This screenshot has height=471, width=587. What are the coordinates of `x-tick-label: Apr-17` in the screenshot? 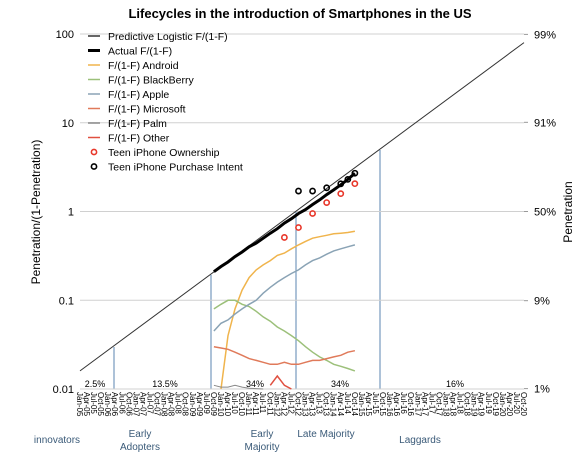 It's located at (424, 404).